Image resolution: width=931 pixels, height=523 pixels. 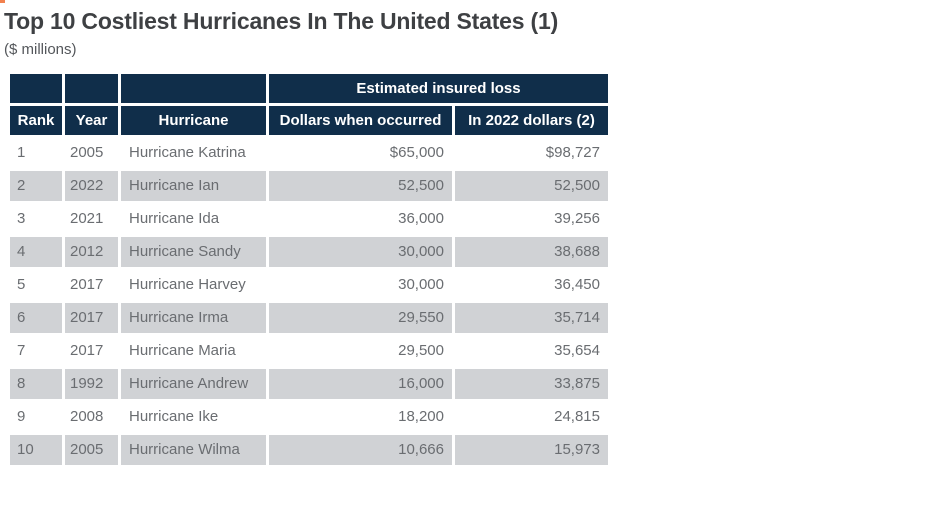 I want to click on cell-dollars-occurred: 18,200, so click(x=360, y=416).